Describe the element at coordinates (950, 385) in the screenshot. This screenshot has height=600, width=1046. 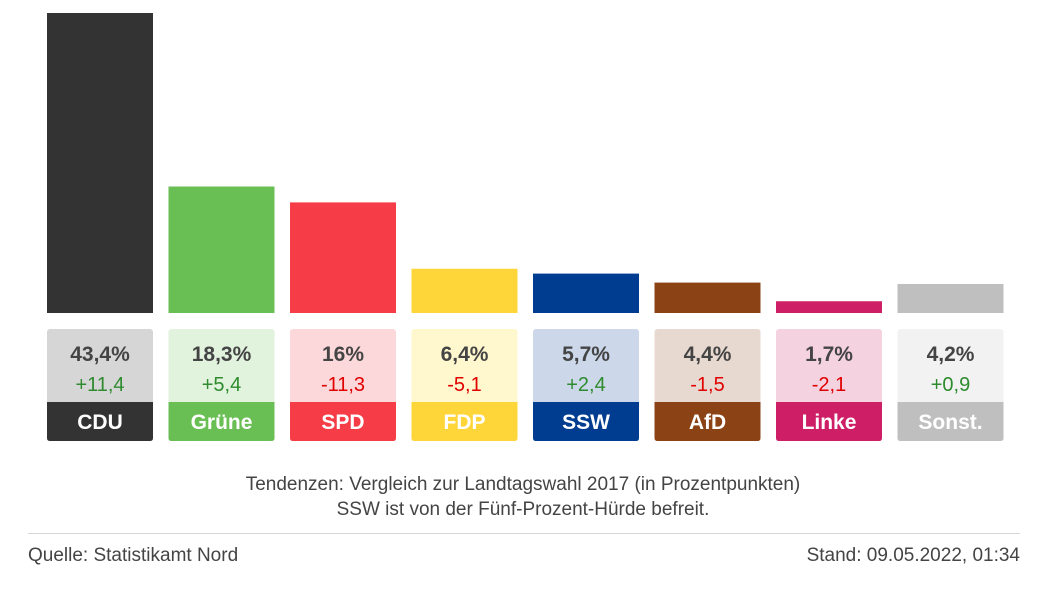
I see `change-label-sonst: +0,9` at that location.